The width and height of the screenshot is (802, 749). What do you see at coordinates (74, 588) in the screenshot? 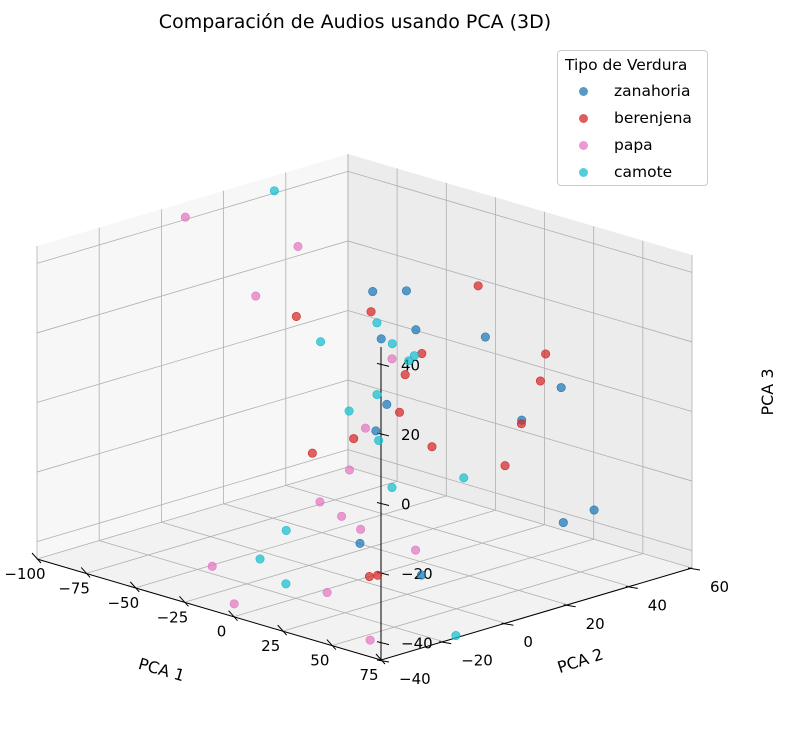
I see `x-tick-label: −75` at bounding box center [74, 588].